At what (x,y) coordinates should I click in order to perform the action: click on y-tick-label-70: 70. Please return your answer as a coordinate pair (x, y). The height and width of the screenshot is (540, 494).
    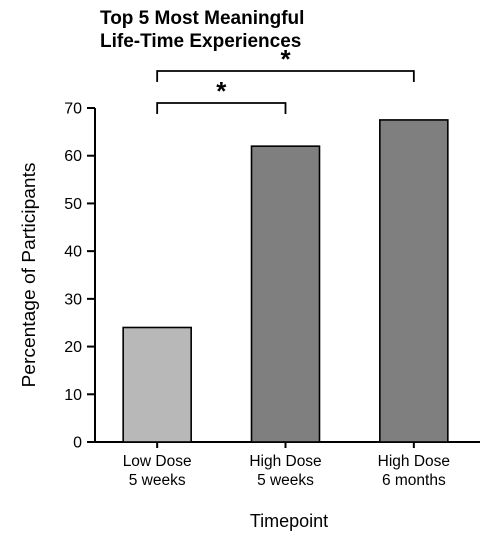
    Looking at the image, I should click on (73, 109).